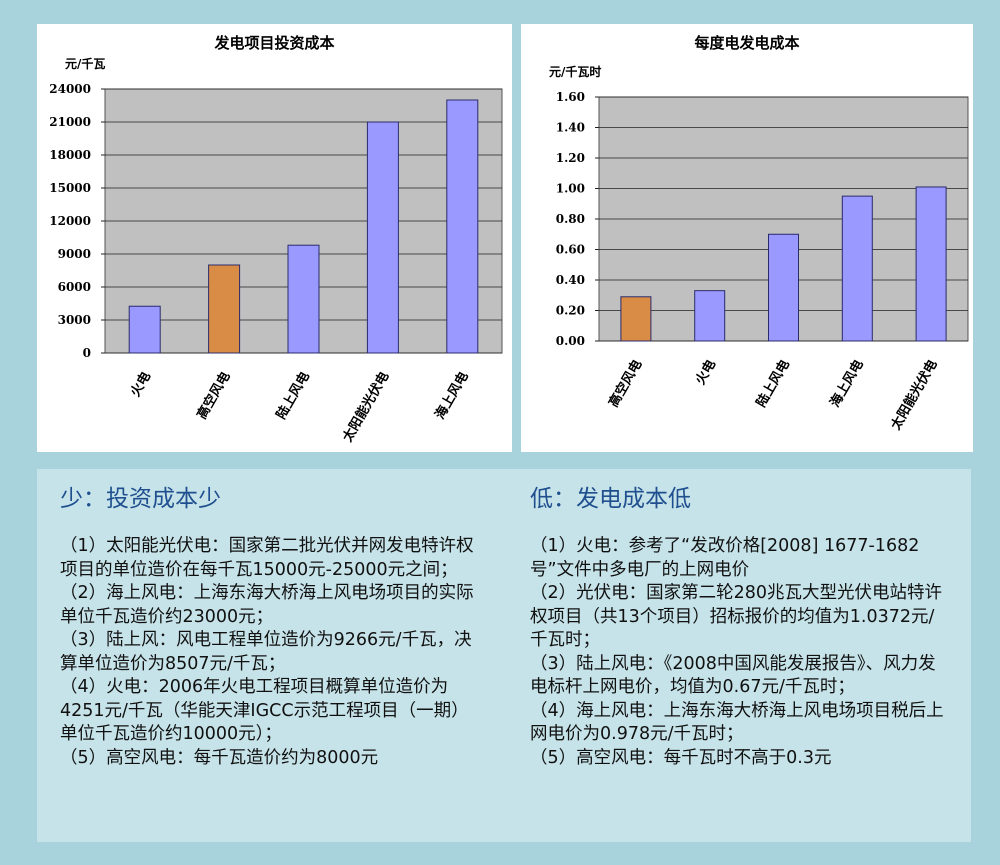 The image size is (1000, 865). What do you see at coordinates (575, 72) in the screenshot?
I see `y-axis-unit-label: 元/千瓦时` at bounding box center [575, 72].